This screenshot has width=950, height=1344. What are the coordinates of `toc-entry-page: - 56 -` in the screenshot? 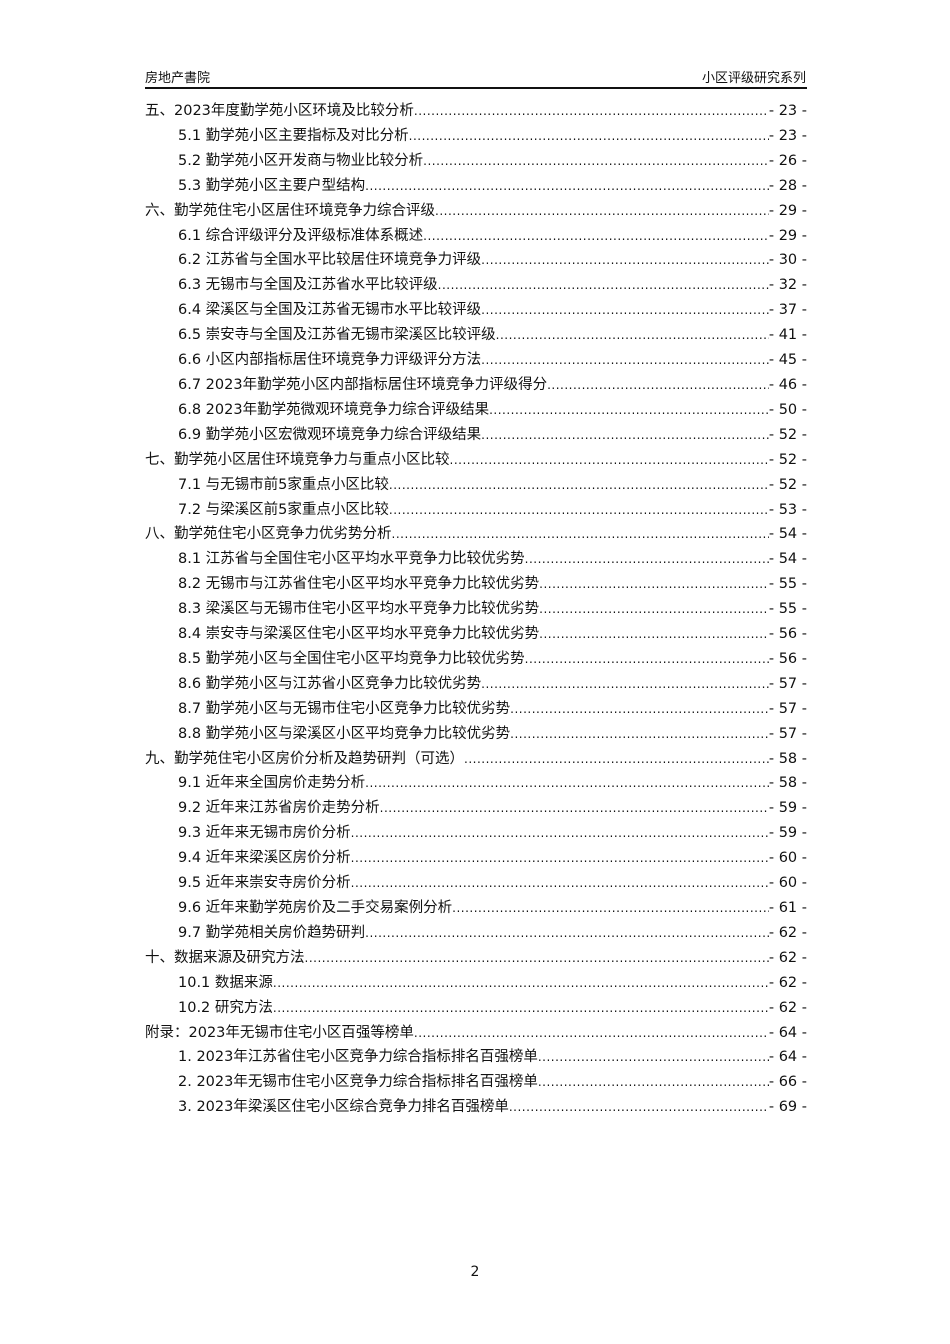 It's located at (787, 658).